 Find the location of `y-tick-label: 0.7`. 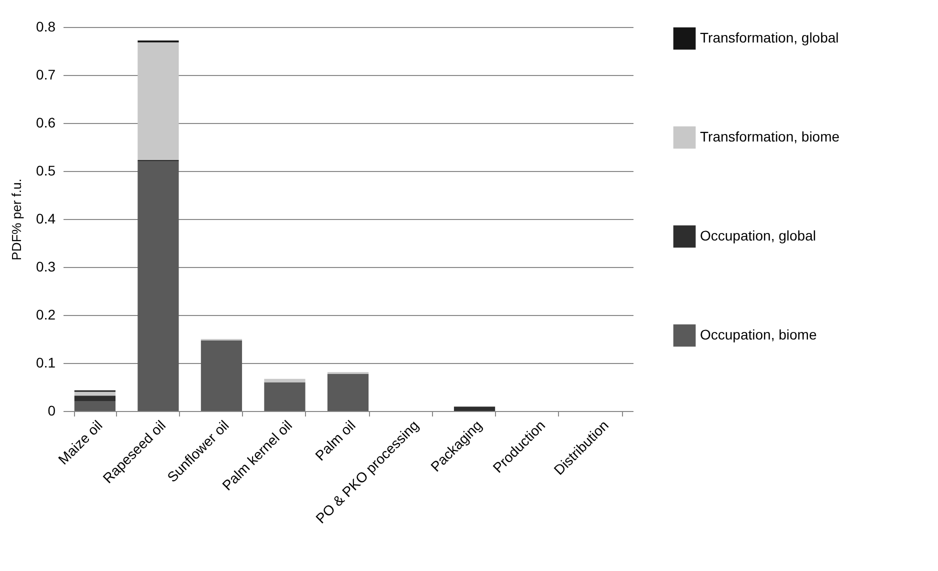

y-tick-label: 0.7 is located at coordinates (46, 74).